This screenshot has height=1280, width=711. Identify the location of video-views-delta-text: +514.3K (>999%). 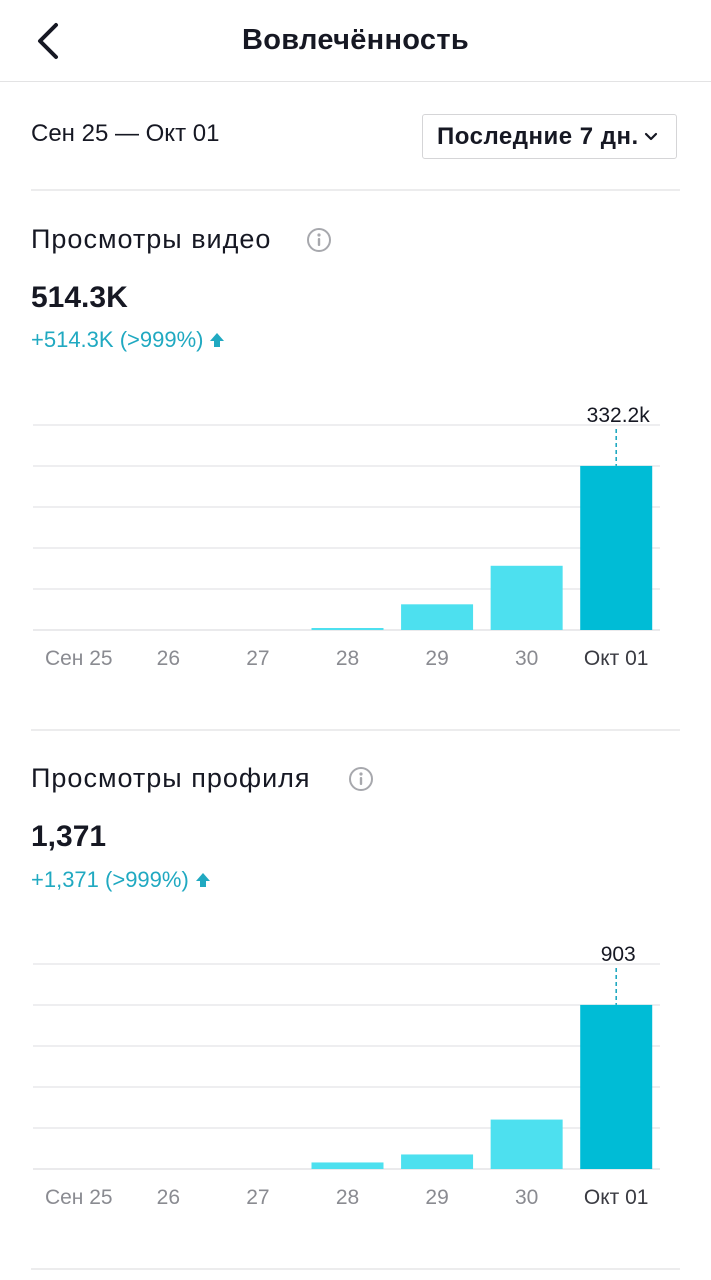
(117, 339).